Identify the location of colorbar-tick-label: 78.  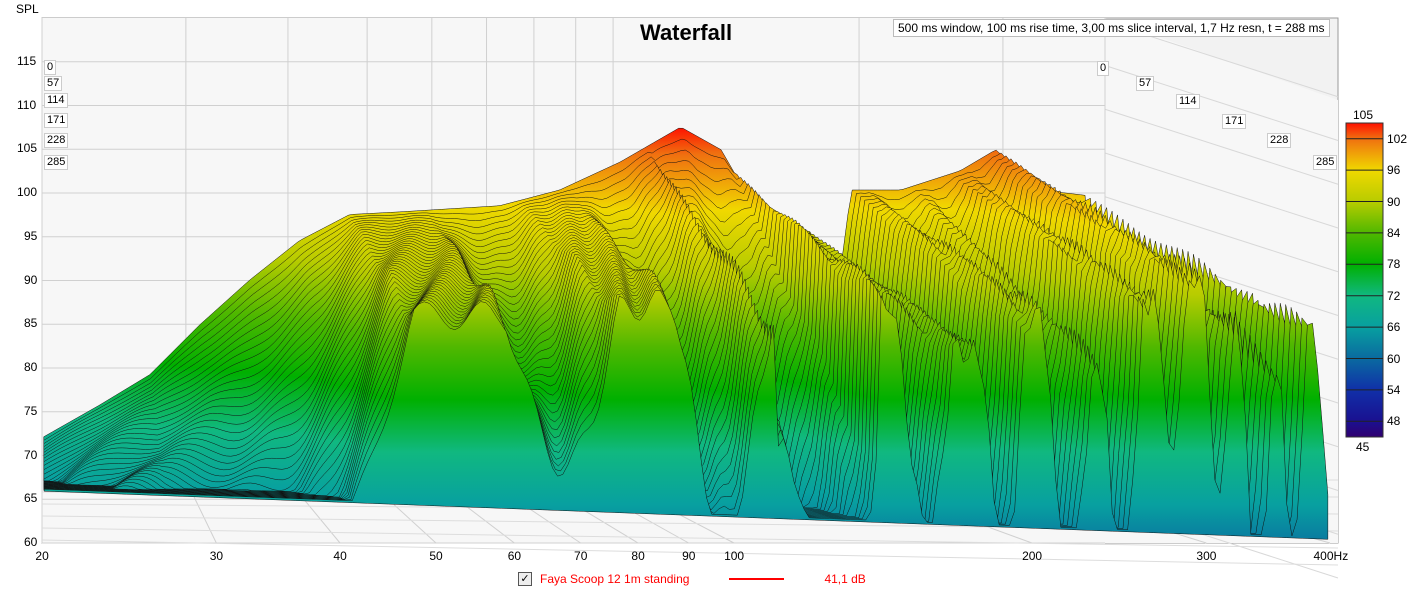
(1394, 264).